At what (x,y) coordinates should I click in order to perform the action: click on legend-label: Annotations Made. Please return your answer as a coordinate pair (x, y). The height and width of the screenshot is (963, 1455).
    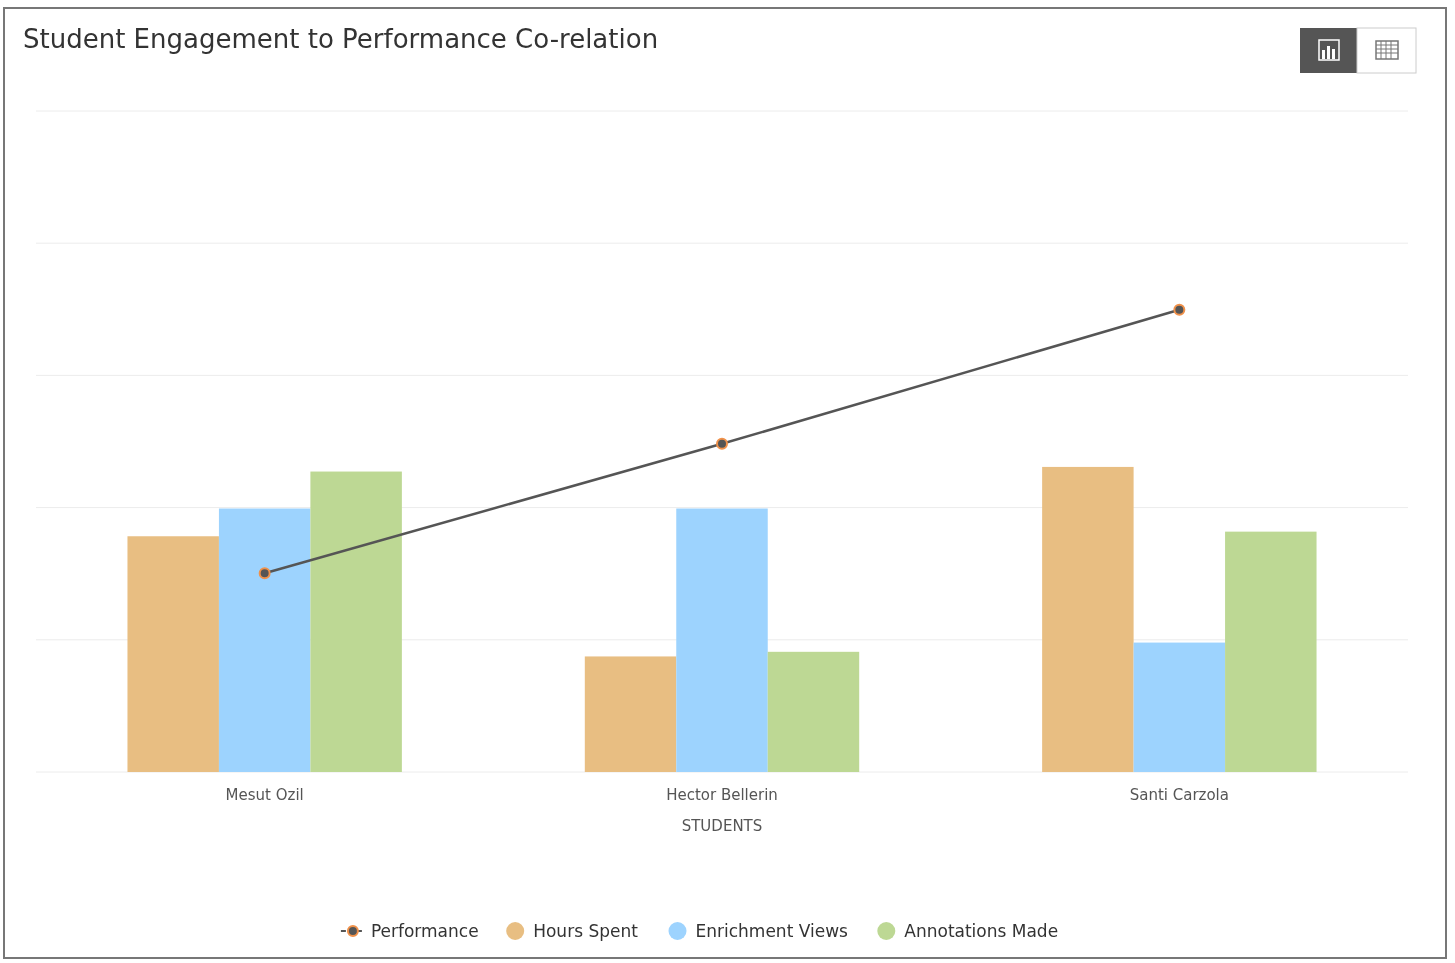
    Looking at the image, I should click on (981, 931).